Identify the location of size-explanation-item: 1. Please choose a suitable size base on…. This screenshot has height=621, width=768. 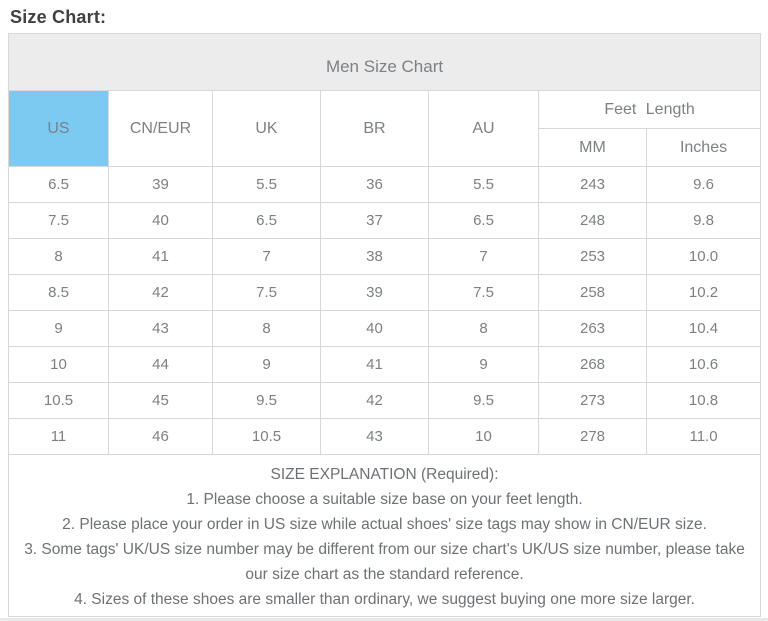
(384, 499).